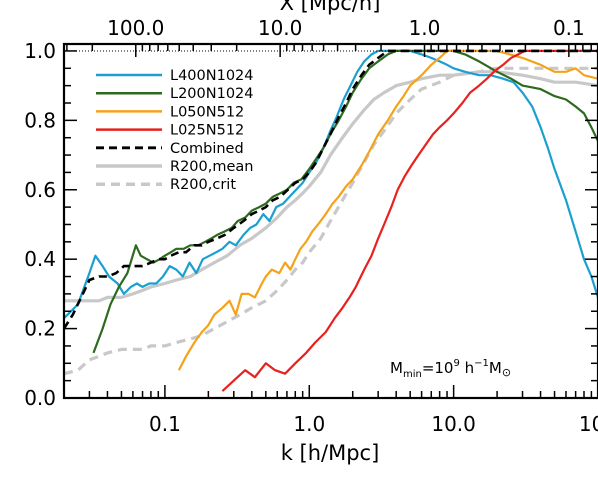 This screenshot has height=482, width=598. I want to click on x-tick-label: 0.1, so click(165, 424).